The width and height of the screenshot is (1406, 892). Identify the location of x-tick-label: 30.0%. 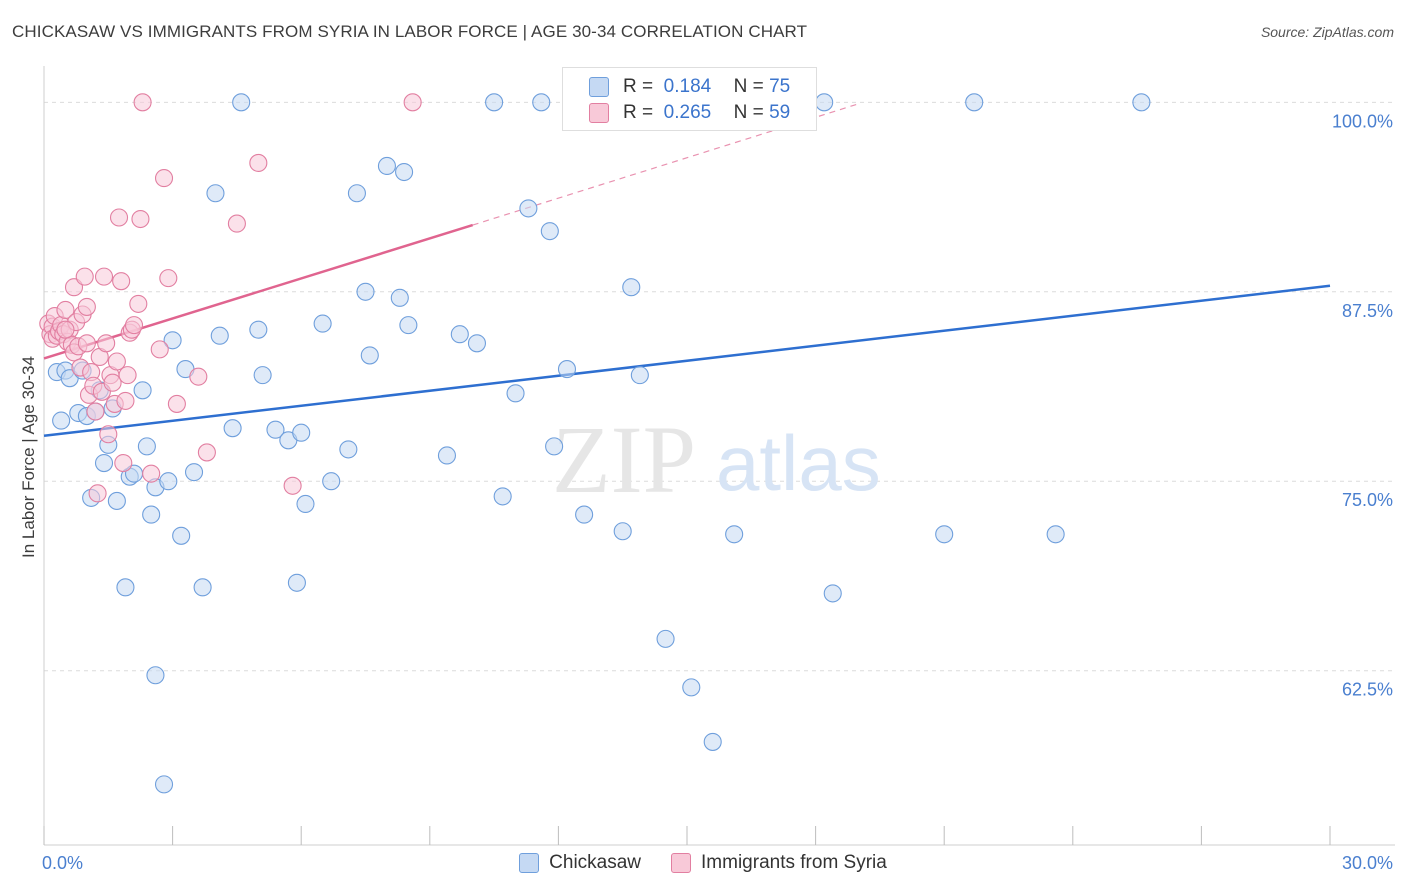
(1367, 863).